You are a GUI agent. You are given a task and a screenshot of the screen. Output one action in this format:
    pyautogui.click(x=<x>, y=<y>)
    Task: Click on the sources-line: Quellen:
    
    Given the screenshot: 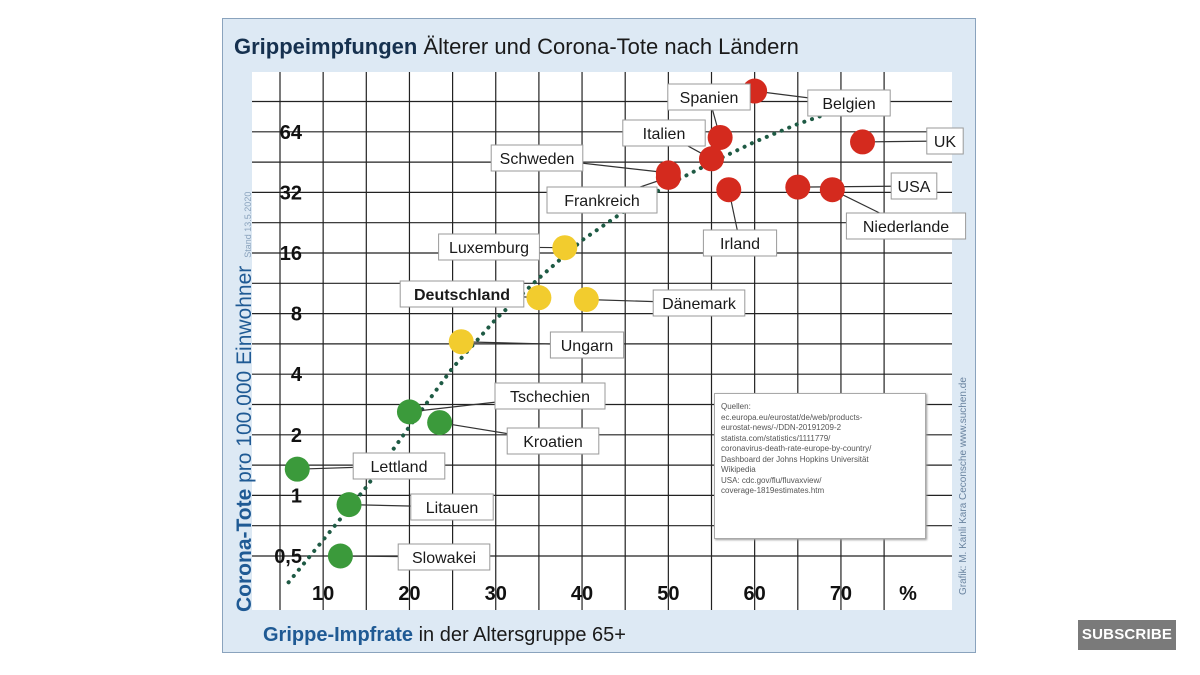 What is the action you would take?
    pyautogui.click(x=736, y=406)
    